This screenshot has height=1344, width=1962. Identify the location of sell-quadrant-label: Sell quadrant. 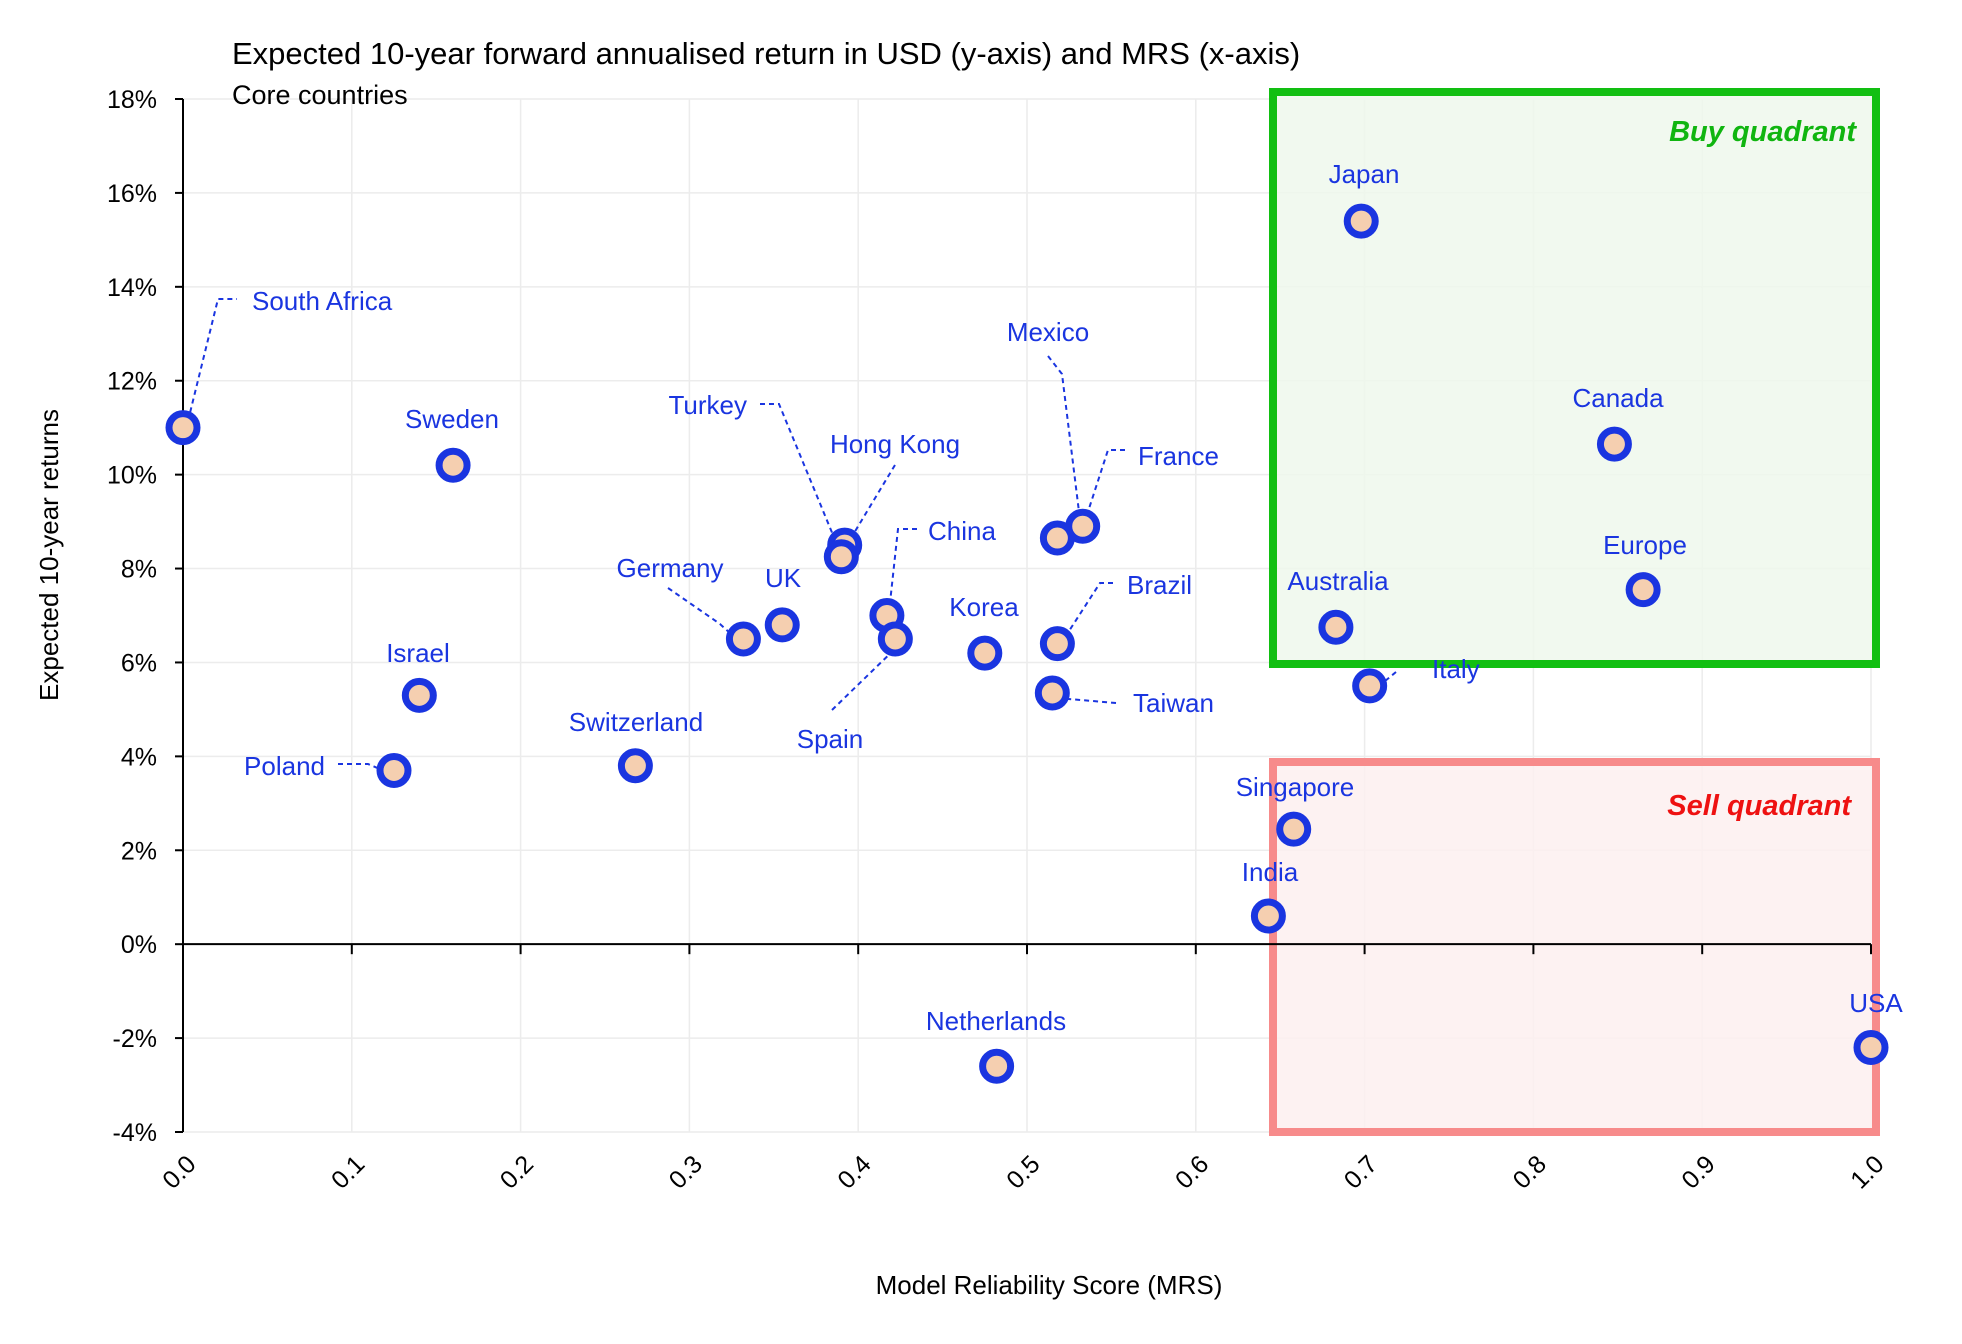
(1759, 806).